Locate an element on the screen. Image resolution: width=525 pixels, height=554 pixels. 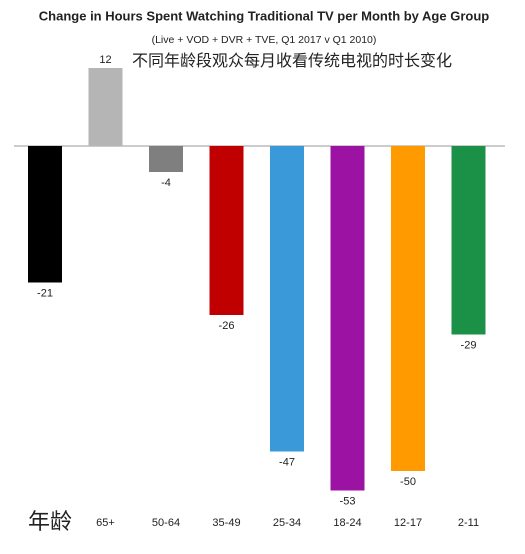
x-tick-label: 12-17 is located at coordinates (408, 523).